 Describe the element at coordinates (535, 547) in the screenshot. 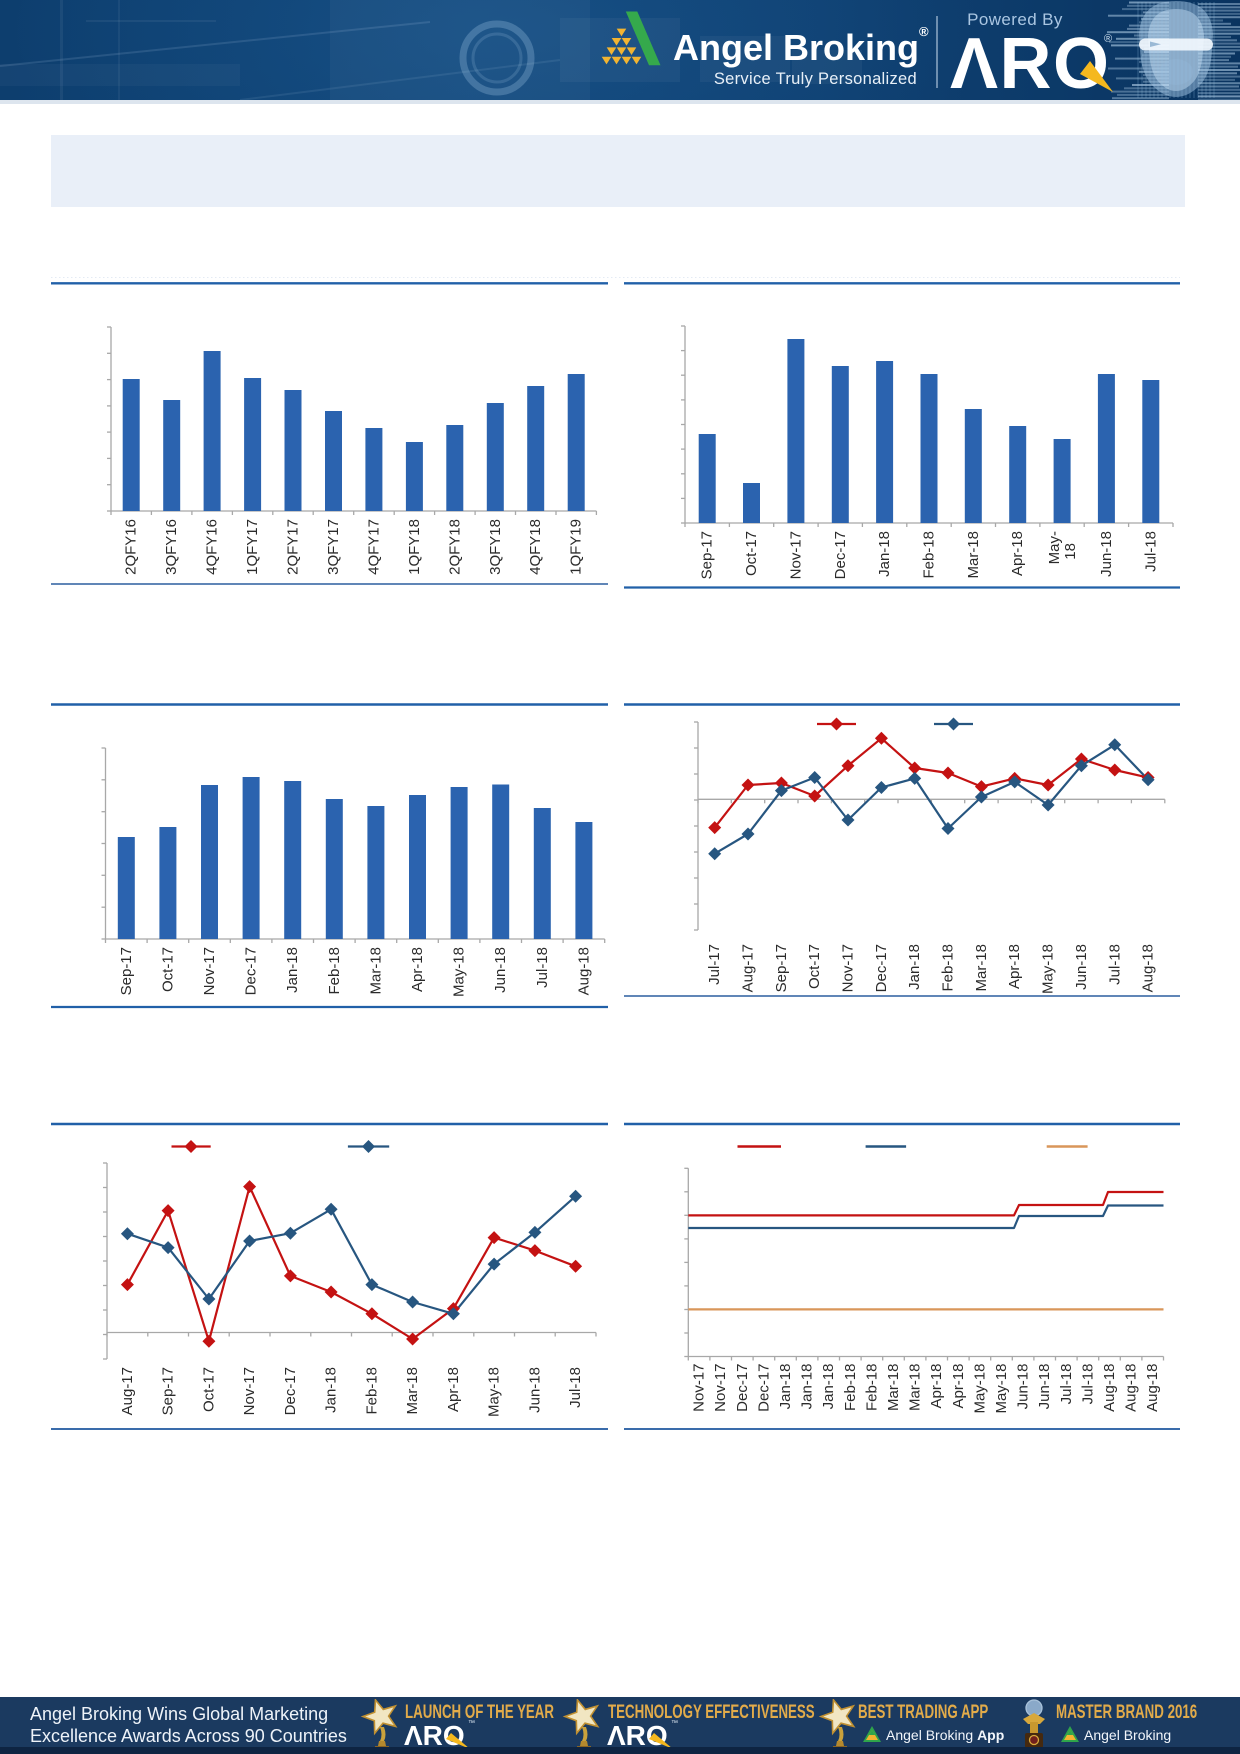

I see `svg-text: 4QFY18` at that location.